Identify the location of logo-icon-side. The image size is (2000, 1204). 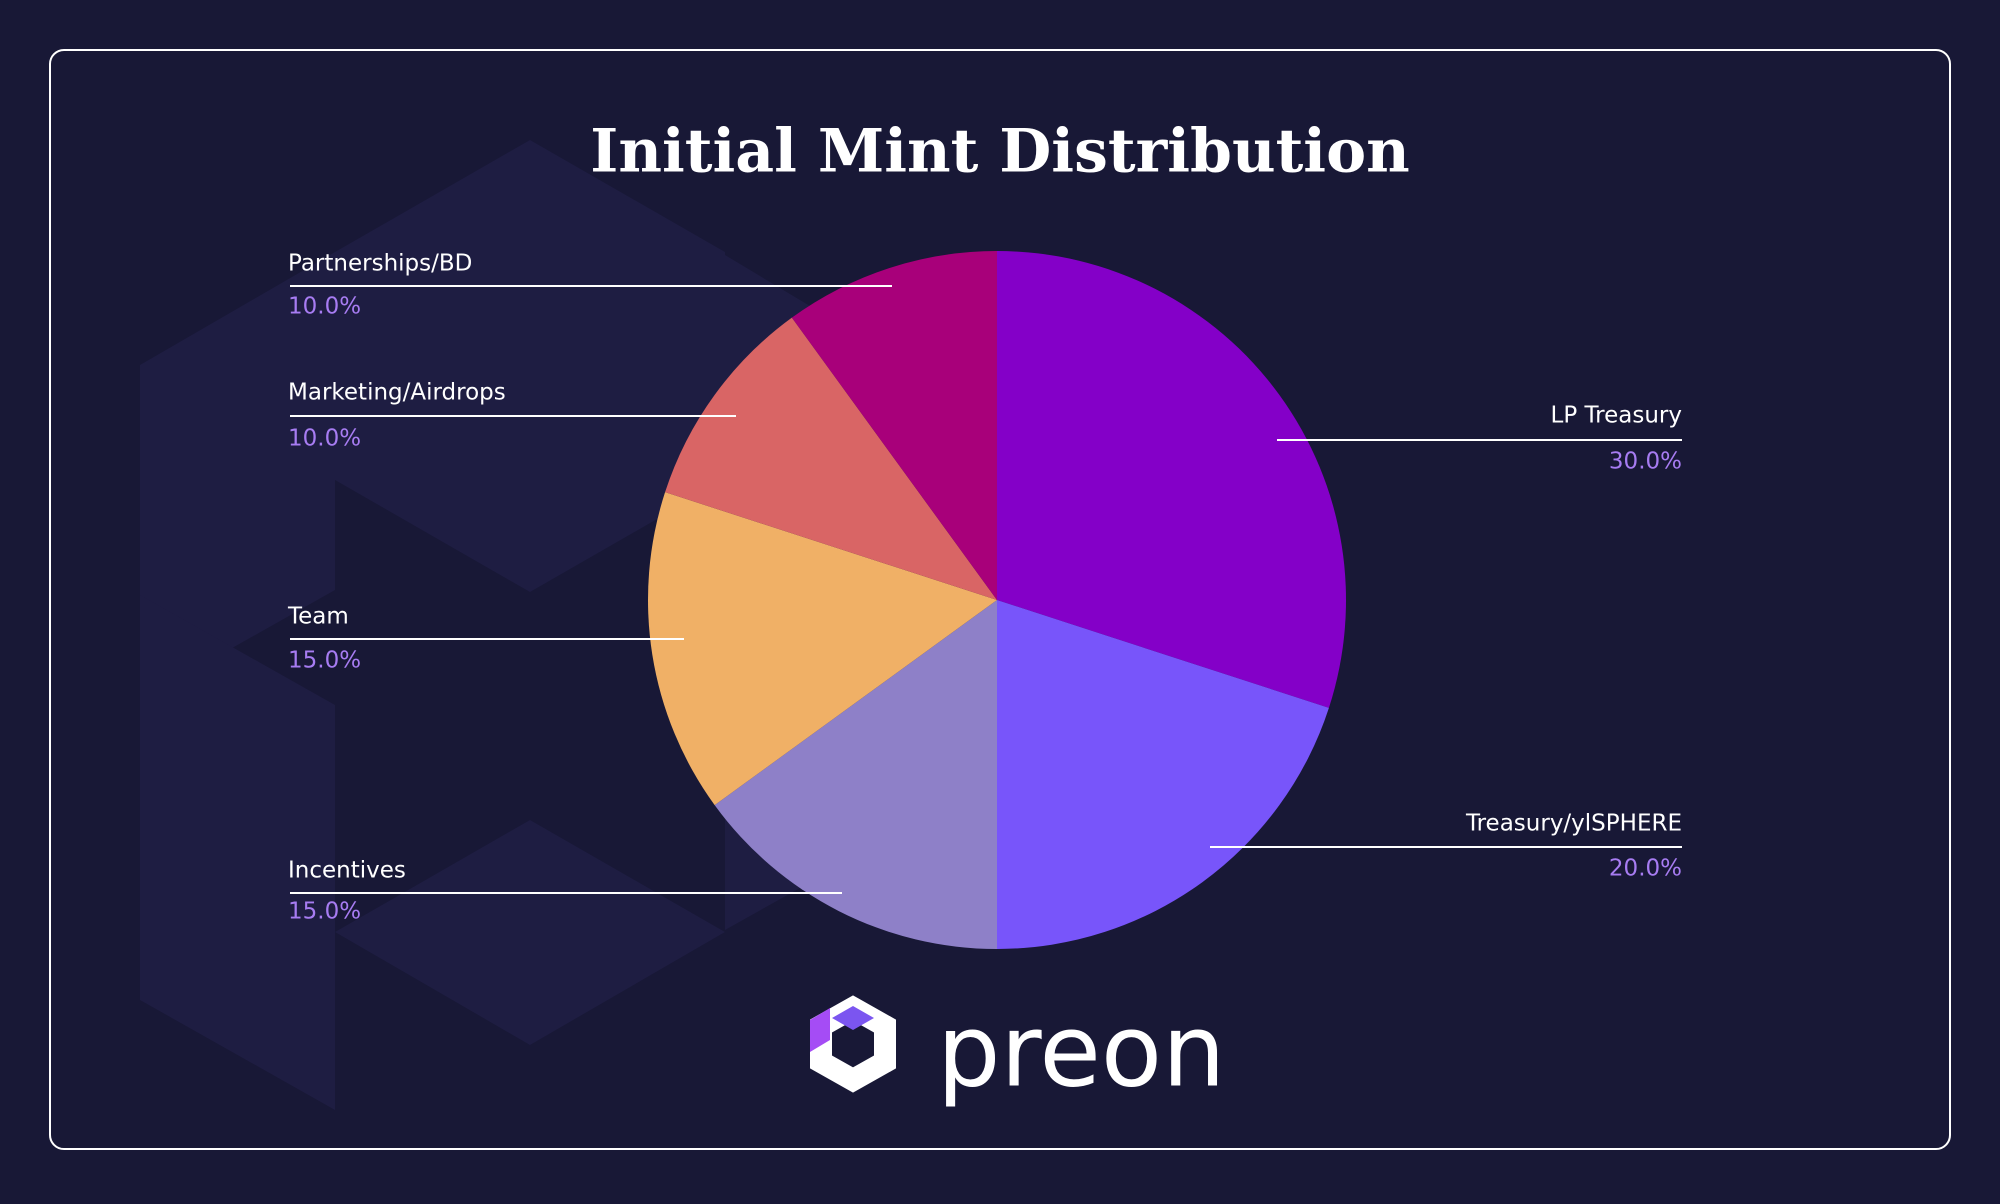
(820, 1030).